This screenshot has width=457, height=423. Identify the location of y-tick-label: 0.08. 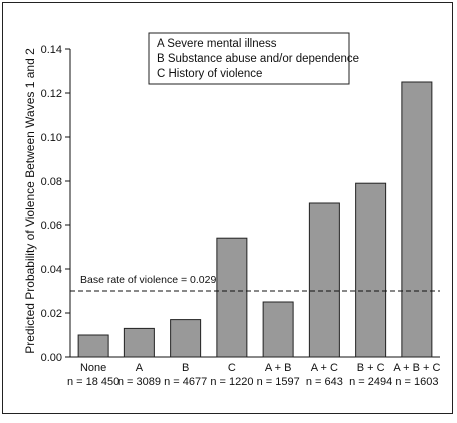
(51, 182).